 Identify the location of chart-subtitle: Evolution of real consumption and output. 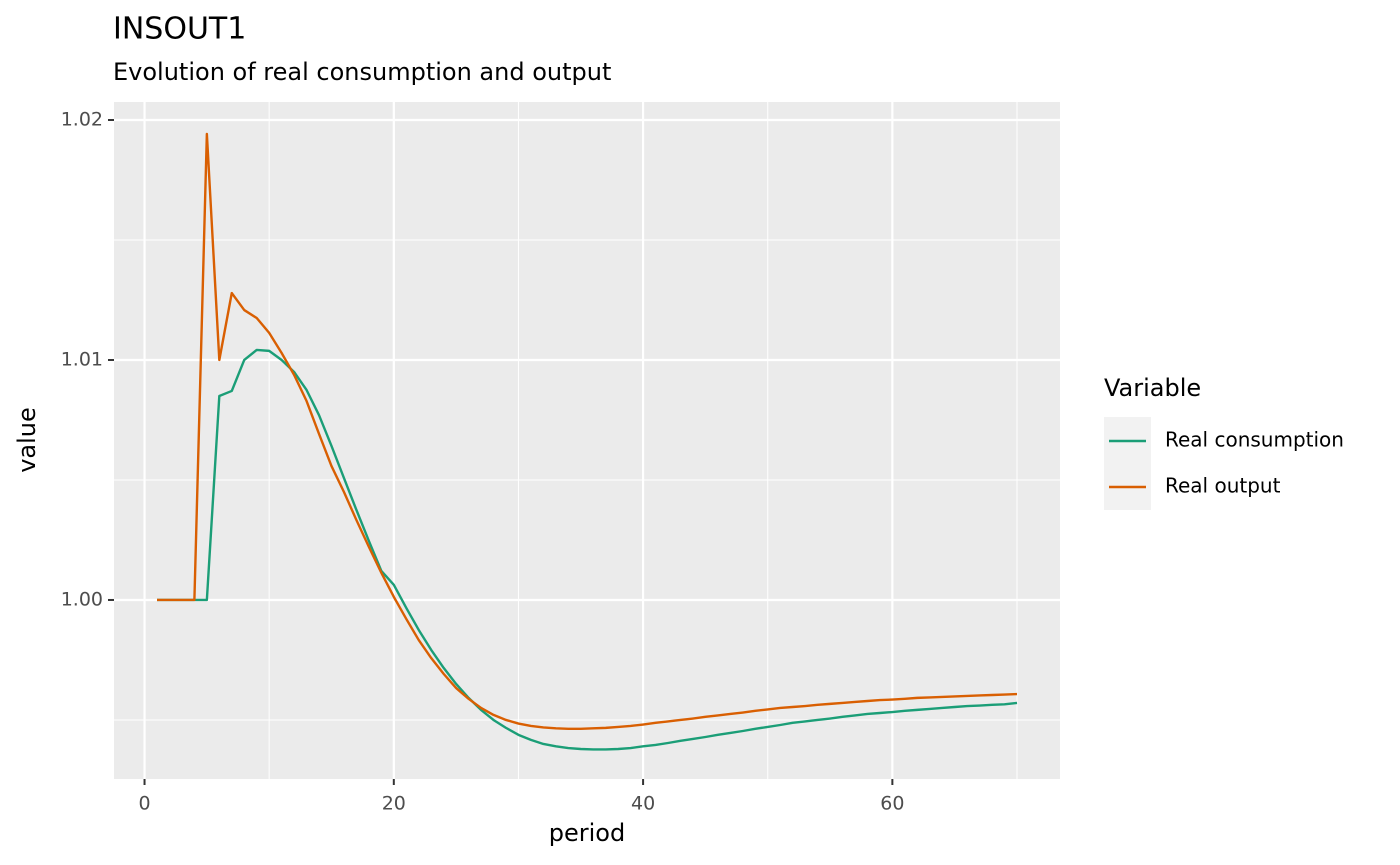
(362, 72).